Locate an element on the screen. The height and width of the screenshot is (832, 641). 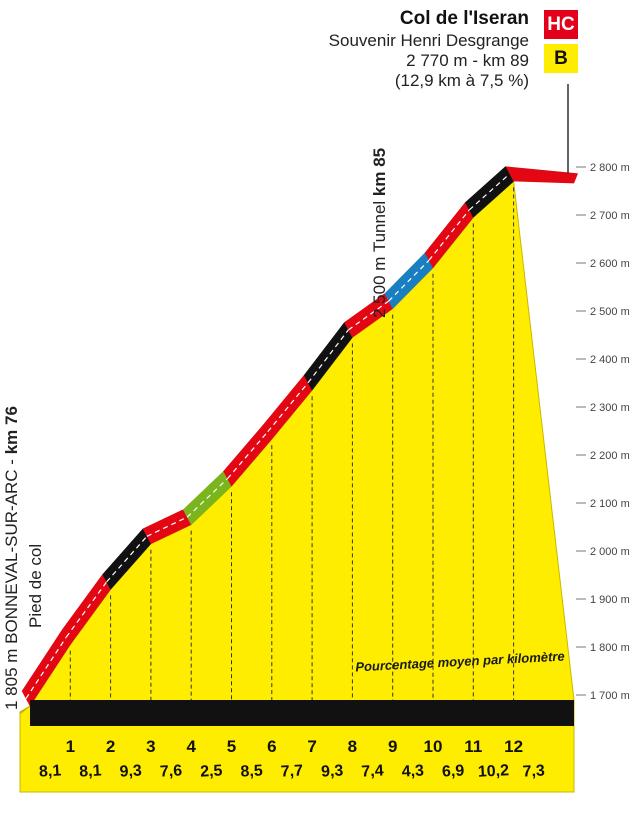
km-mark: 4 is located at coordinates (191, 746).